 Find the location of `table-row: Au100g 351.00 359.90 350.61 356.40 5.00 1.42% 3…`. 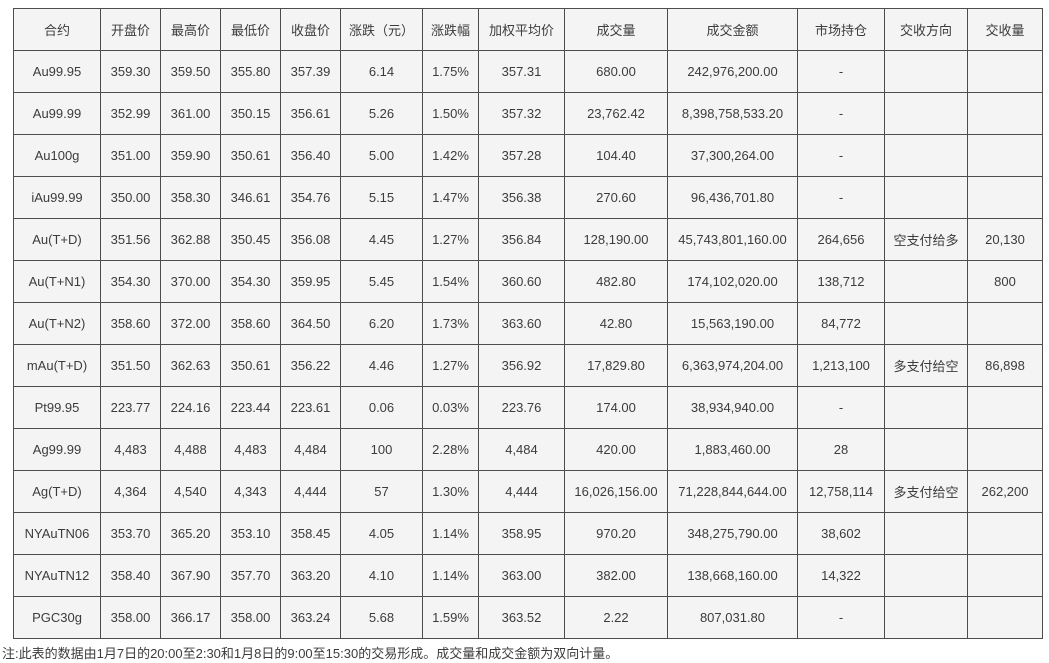

table-row: Au100g 351.00 359.90 350.61 356.40 5.00 1.42% 3… is located at coordinates (528, 155).